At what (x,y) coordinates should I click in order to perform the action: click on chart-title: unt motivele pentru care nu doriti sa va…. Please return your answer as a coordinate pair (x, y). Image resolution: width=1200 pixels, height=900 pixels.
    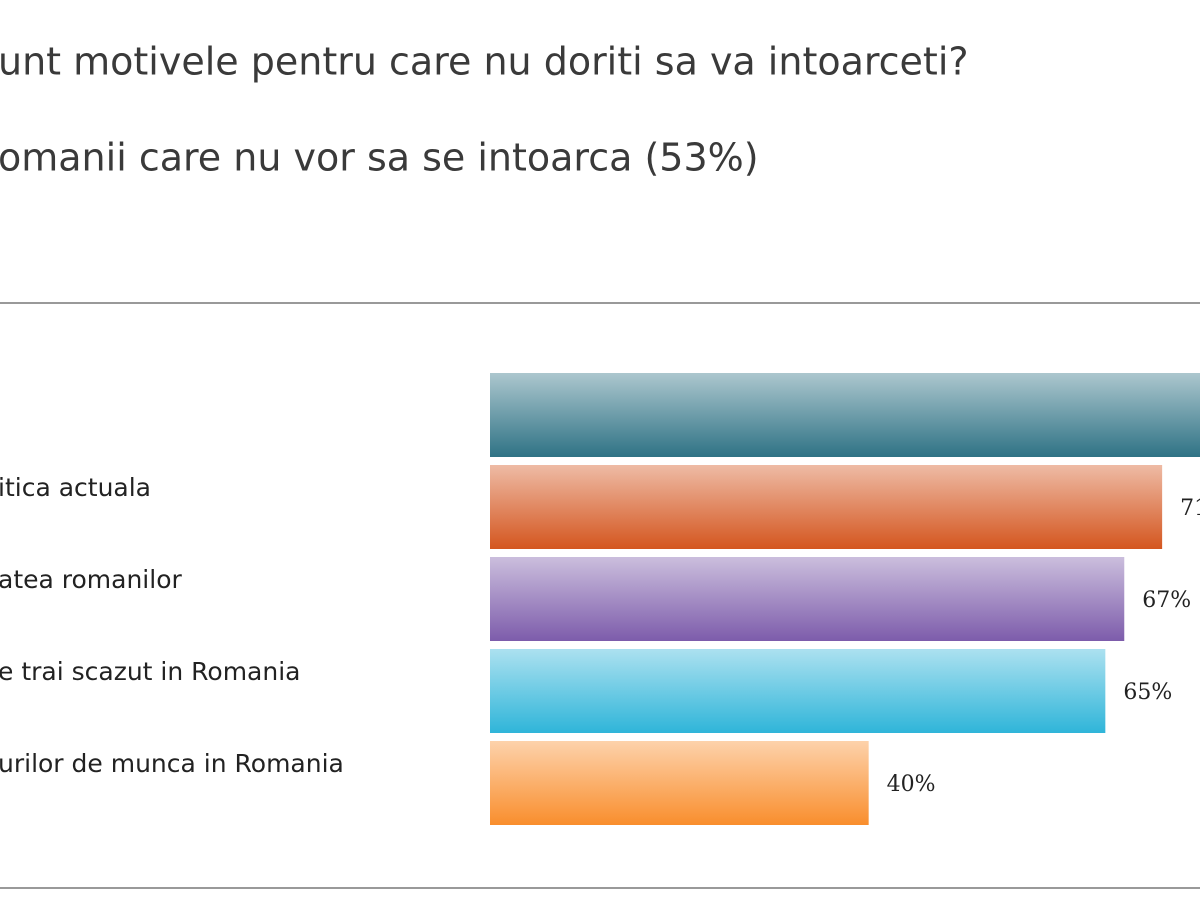
    Looking at the image, I should click on (484, 62).